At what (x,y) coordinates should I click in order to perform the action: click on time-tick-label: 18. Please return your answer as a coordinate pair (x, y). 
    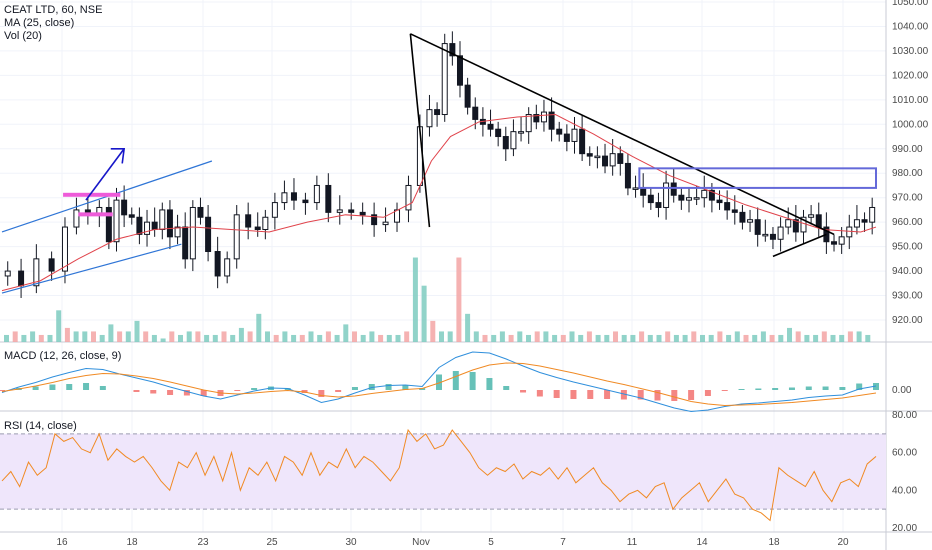
    Looking at the image, I should click on (774, 542).